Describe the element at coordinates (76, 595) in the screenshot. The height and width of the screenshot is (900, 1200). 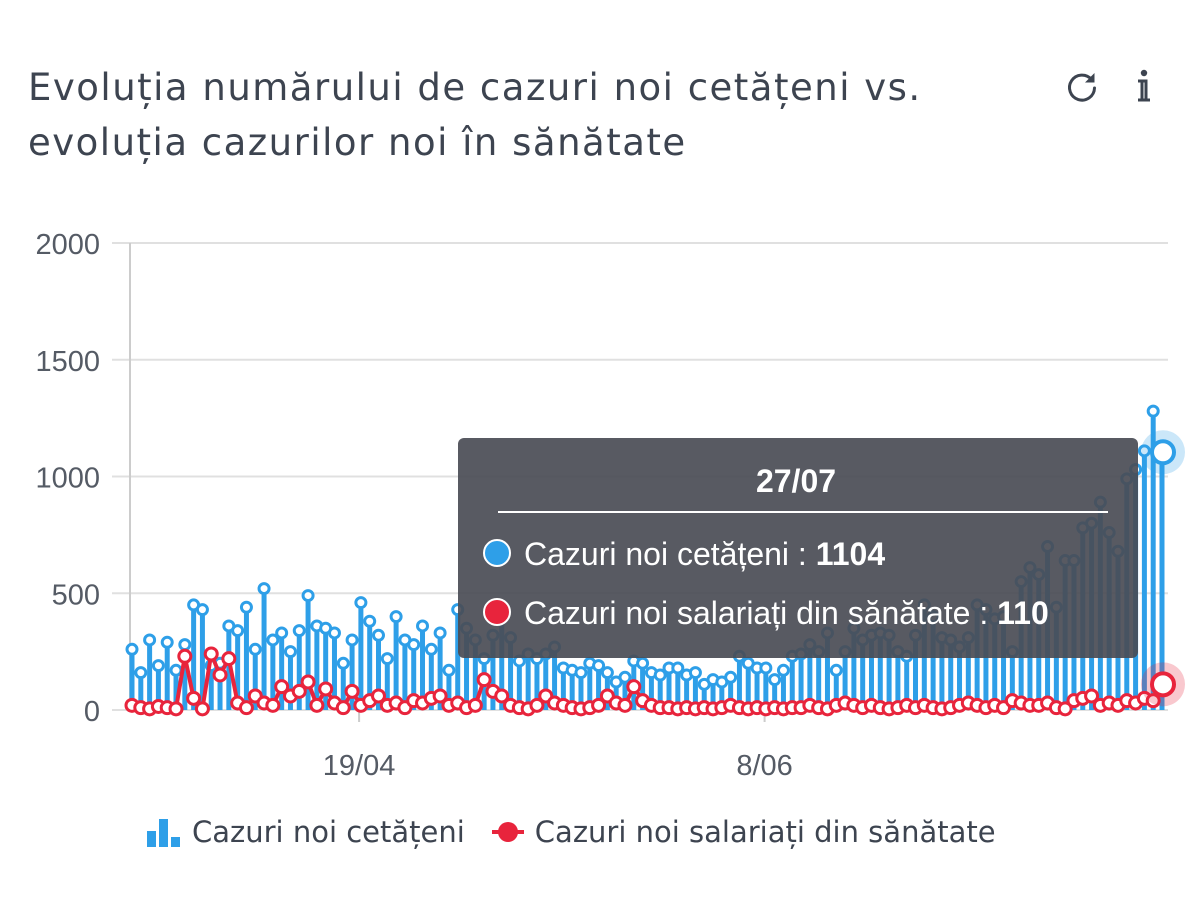
I see `y-tick-label: 500` at that location.